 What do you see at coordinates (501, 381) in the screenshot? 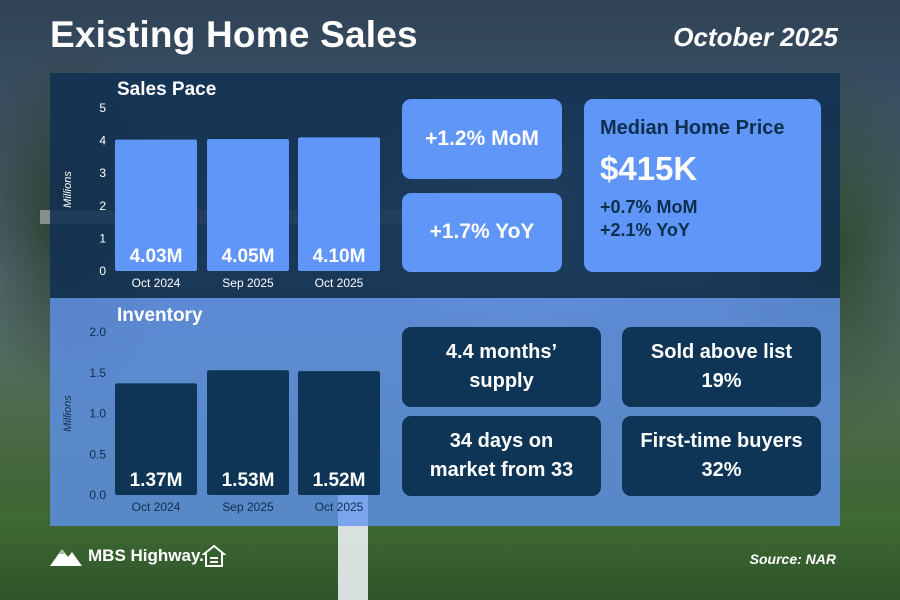
I see `months-supply-line2: supply` at bounding box center [501, 381].